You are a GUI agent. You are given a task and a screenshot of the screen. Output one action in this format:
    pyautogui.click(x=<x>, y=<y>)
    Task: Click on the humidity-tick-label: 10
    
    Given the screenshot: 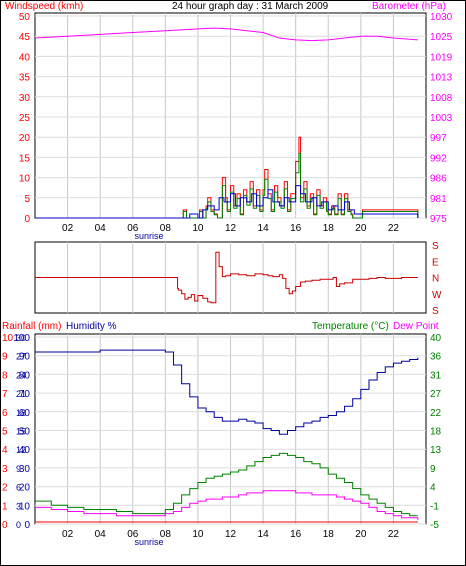 What is the action you would take?
    pyautogui.click(x=25, y=506)
    